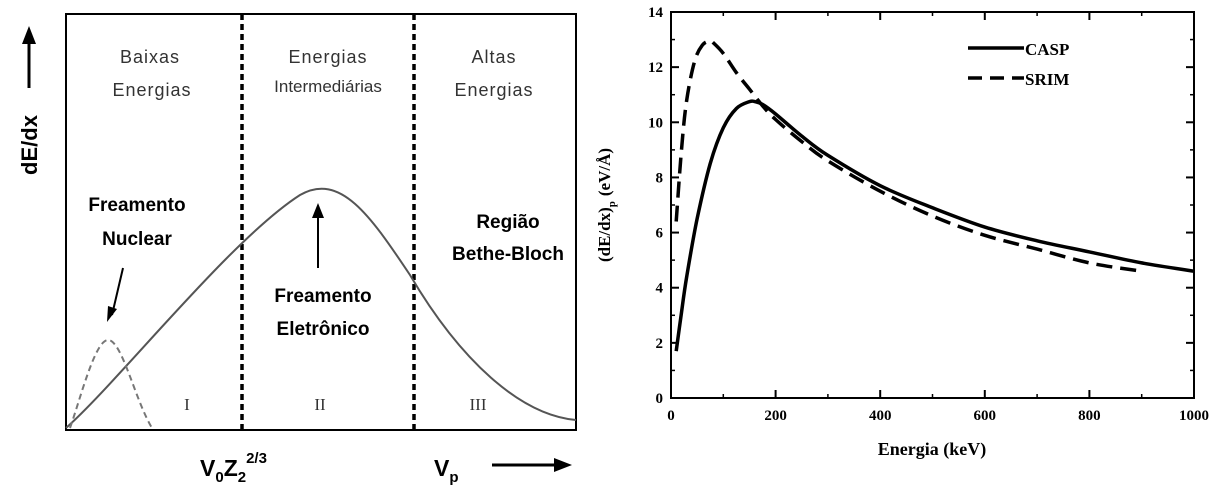 This screenshot has height=495, width=1215. What do you see at coordinates (660, 289) in the screenshot?
I see `y-tick-label-2: 4` at bounding box center [660, 289].